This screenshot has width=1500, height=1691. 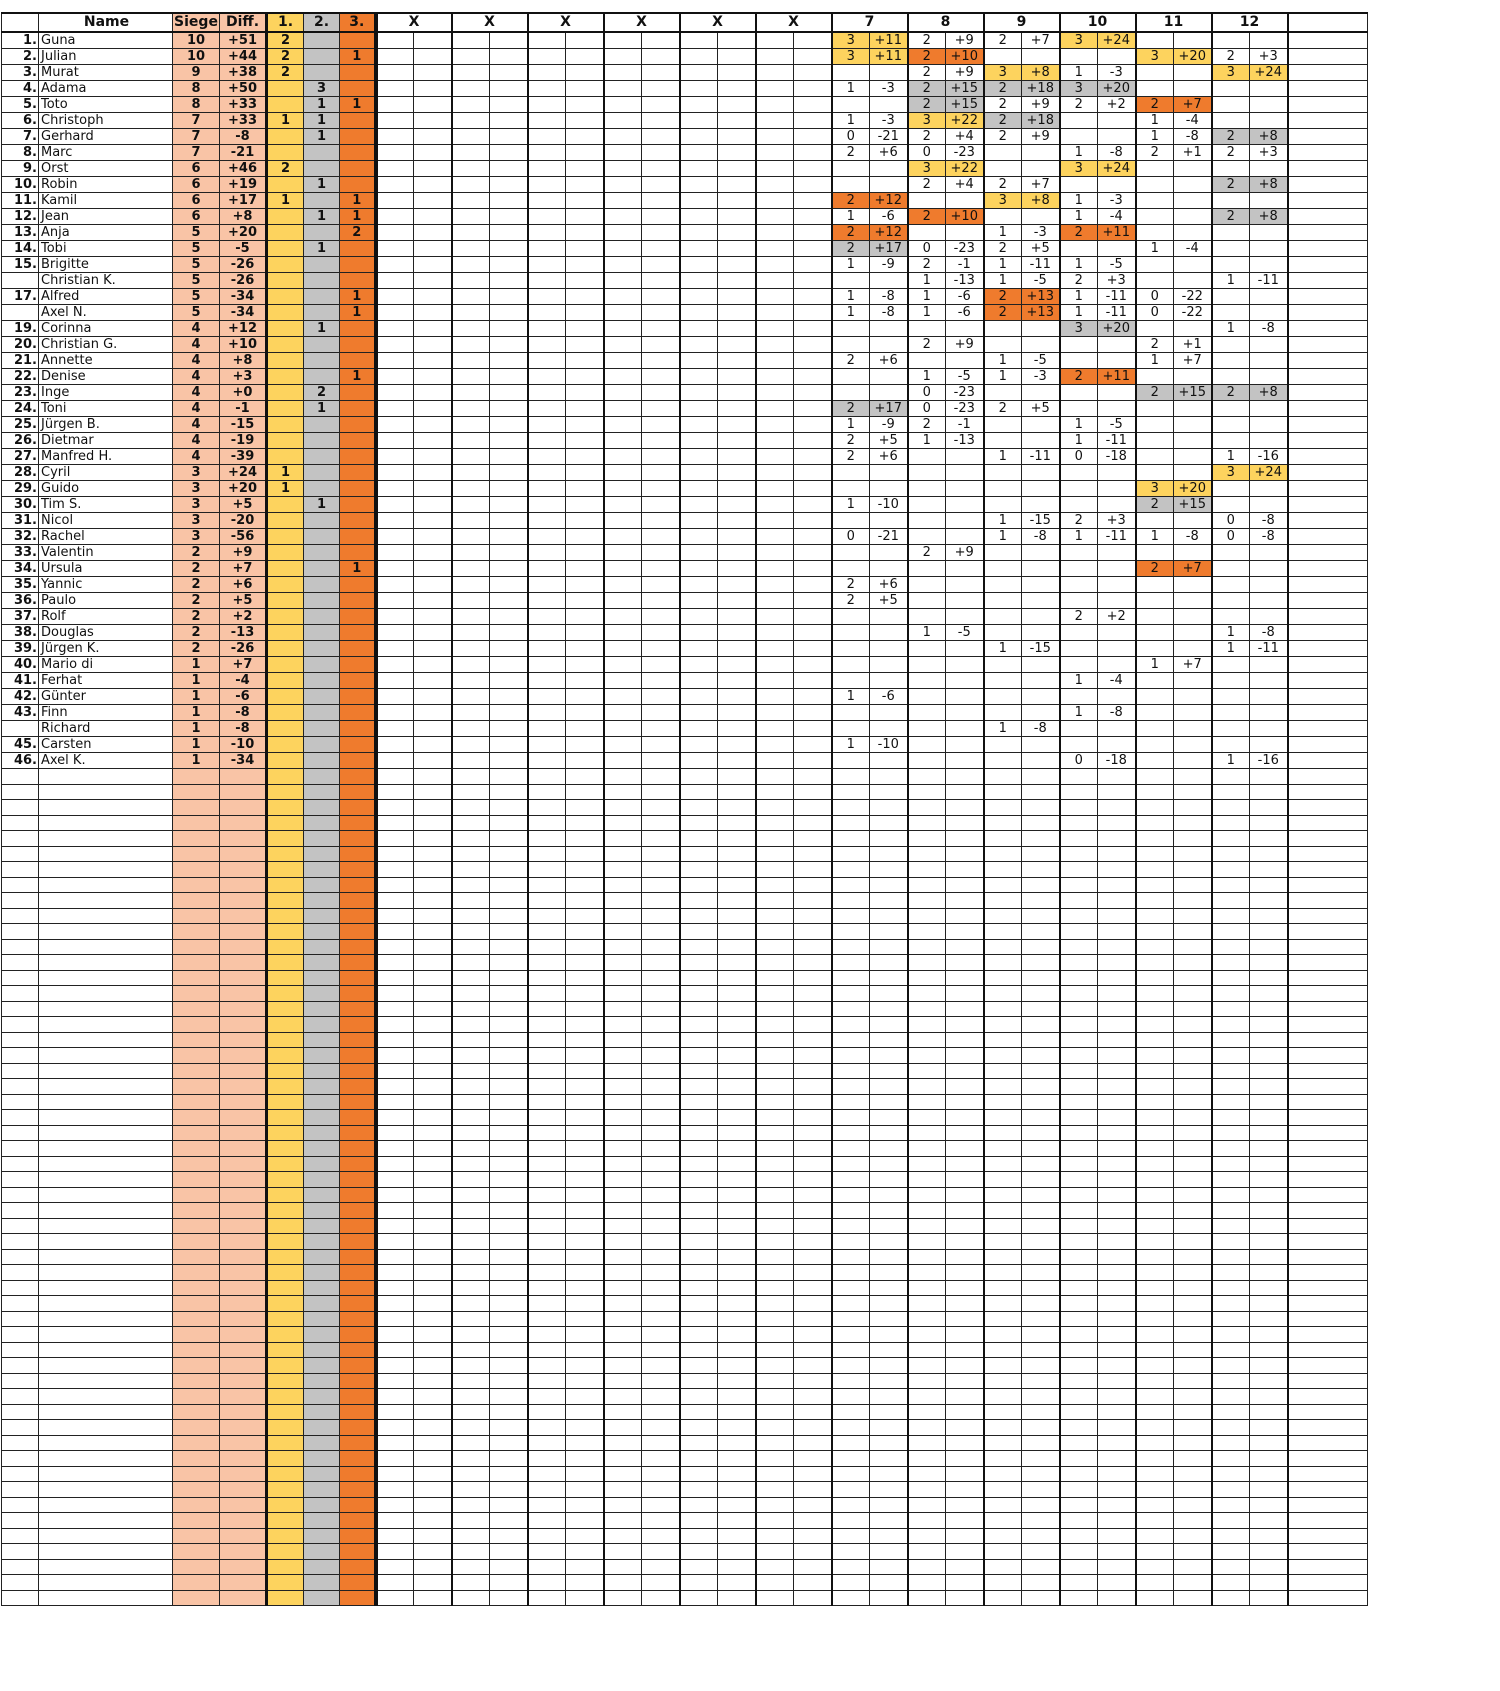 What do you see at coordinates (243, 360) in the screenshot?
I see `diff-cell: +8` at bounding box center [243, 360].